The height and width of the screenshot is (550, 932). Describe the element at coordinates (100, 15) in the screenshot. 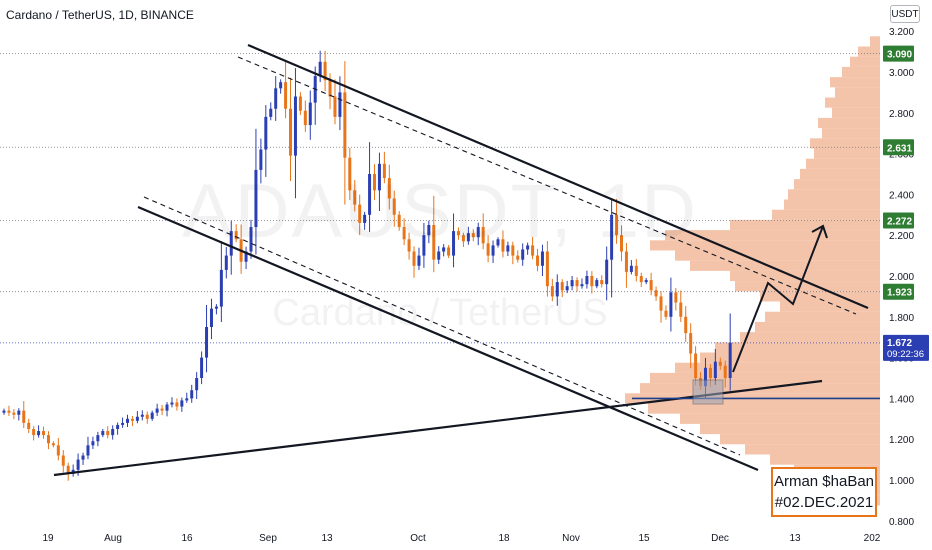

I see `chart-title: Cardano / TetherUS, 1D, BINANCE` at that location.